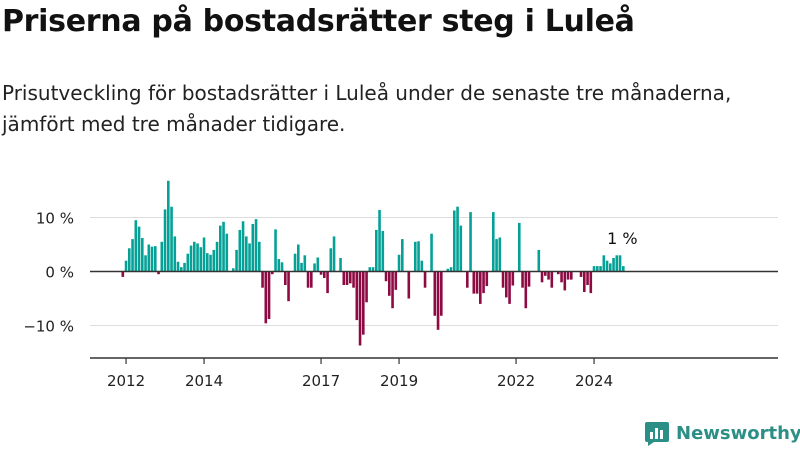  What do you see at coordinates (55, 219) in the screenshot?
I see `y-tick-label: 10 %` at bounding box center [55, 219].